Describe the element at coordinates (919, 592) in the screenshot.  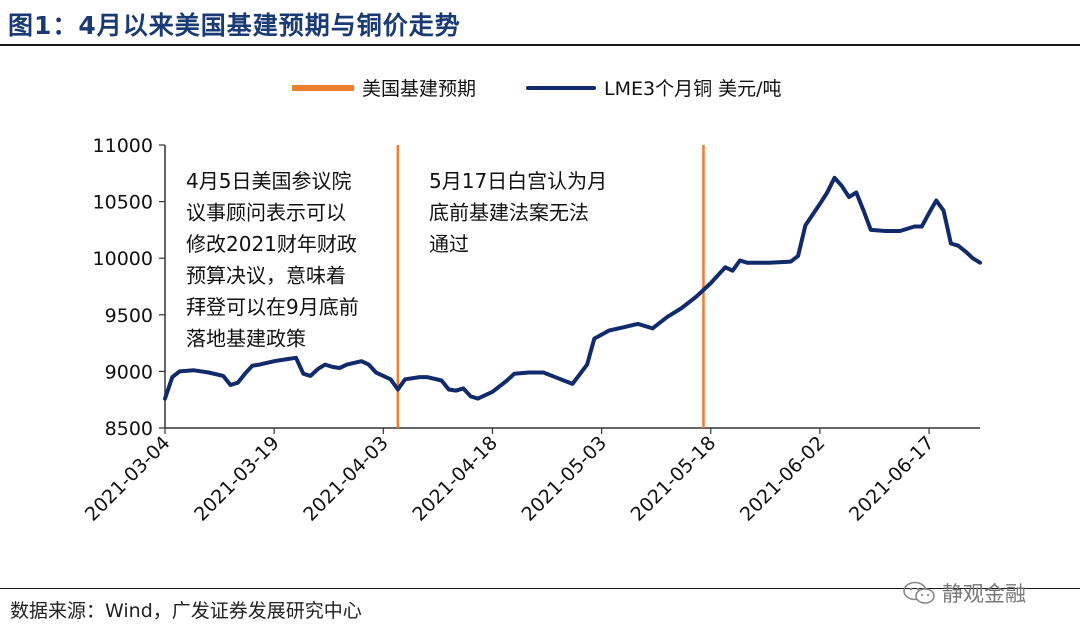
I see `wechat-icon` at that location.